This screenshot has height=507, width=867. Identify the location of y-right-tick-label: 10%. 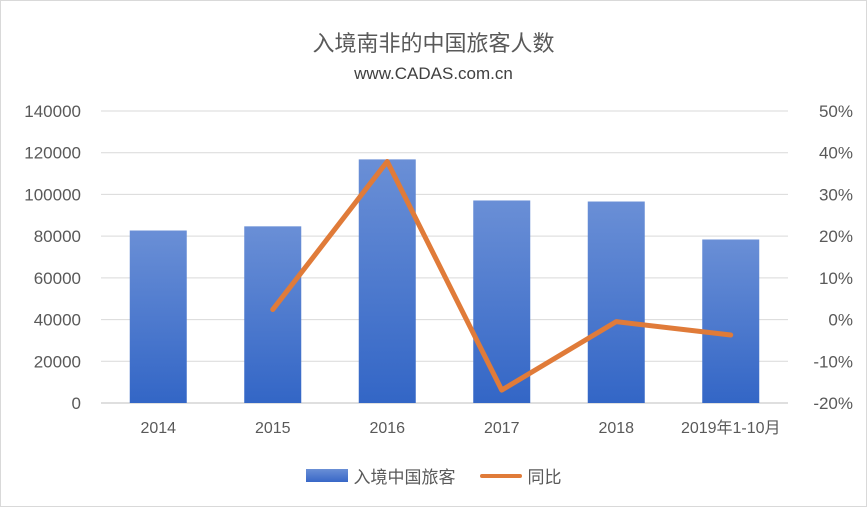
(836, 278).